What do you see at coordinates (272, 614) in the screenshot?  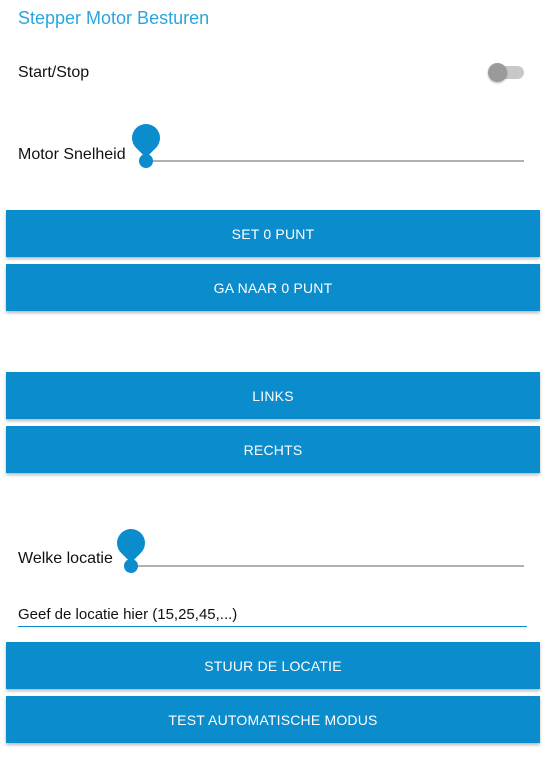 I see `location-input` at bounding box center [272, 614].